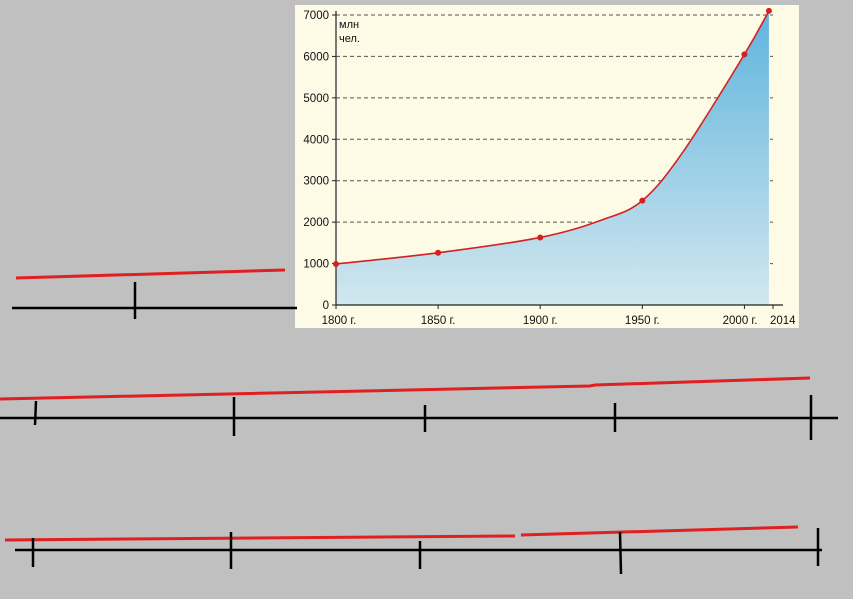  What do you see at coordinates (316, 182) in the screenshot?
I see `y-tick-label: 3000` at bounding box center [316, 182].